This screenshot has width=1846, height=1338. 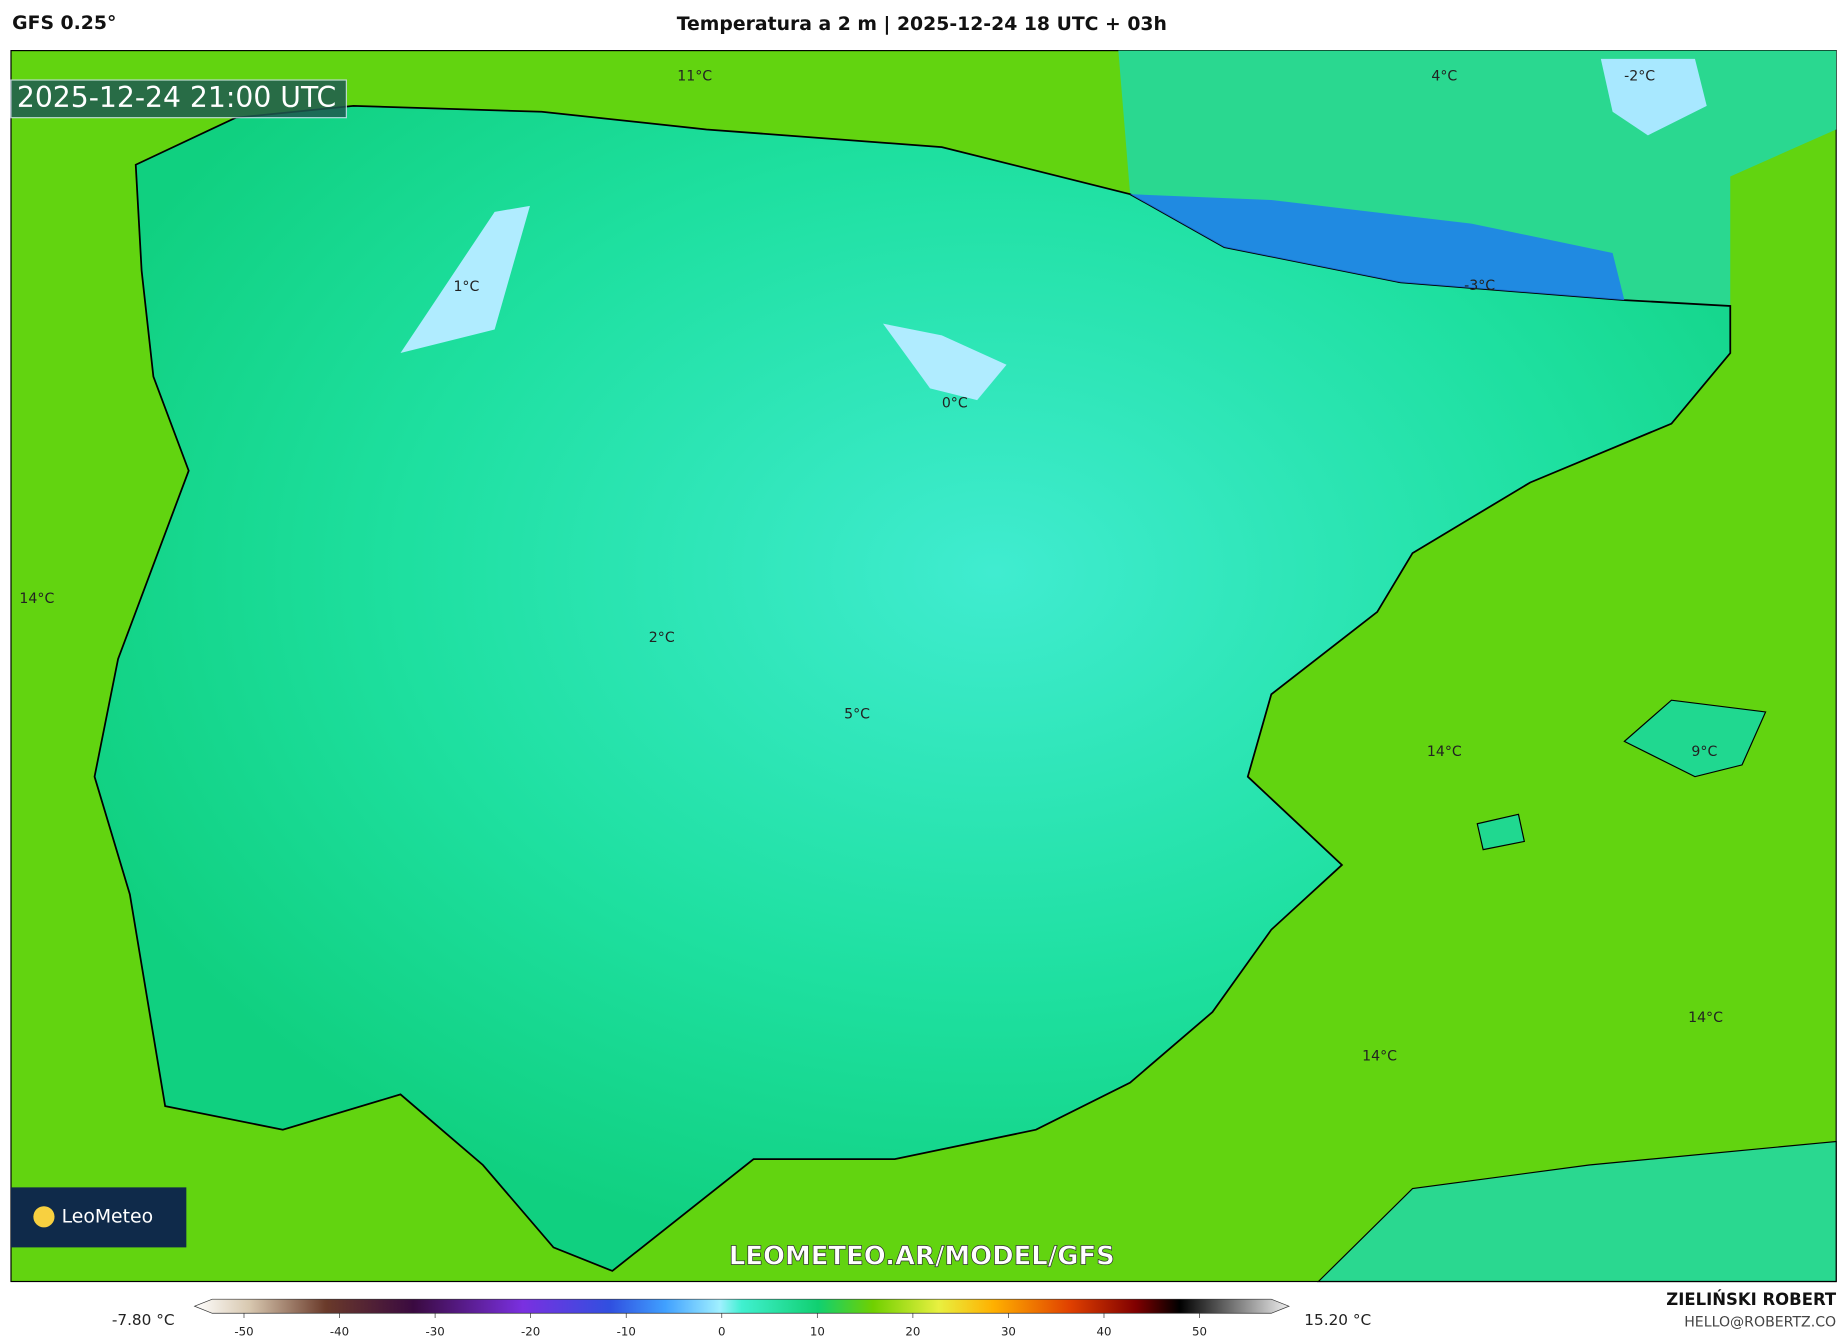 What do you see at coordinates (1576, 1211) in the screenshot?
I see `africa-land` at bounding box center [1576, 1211].